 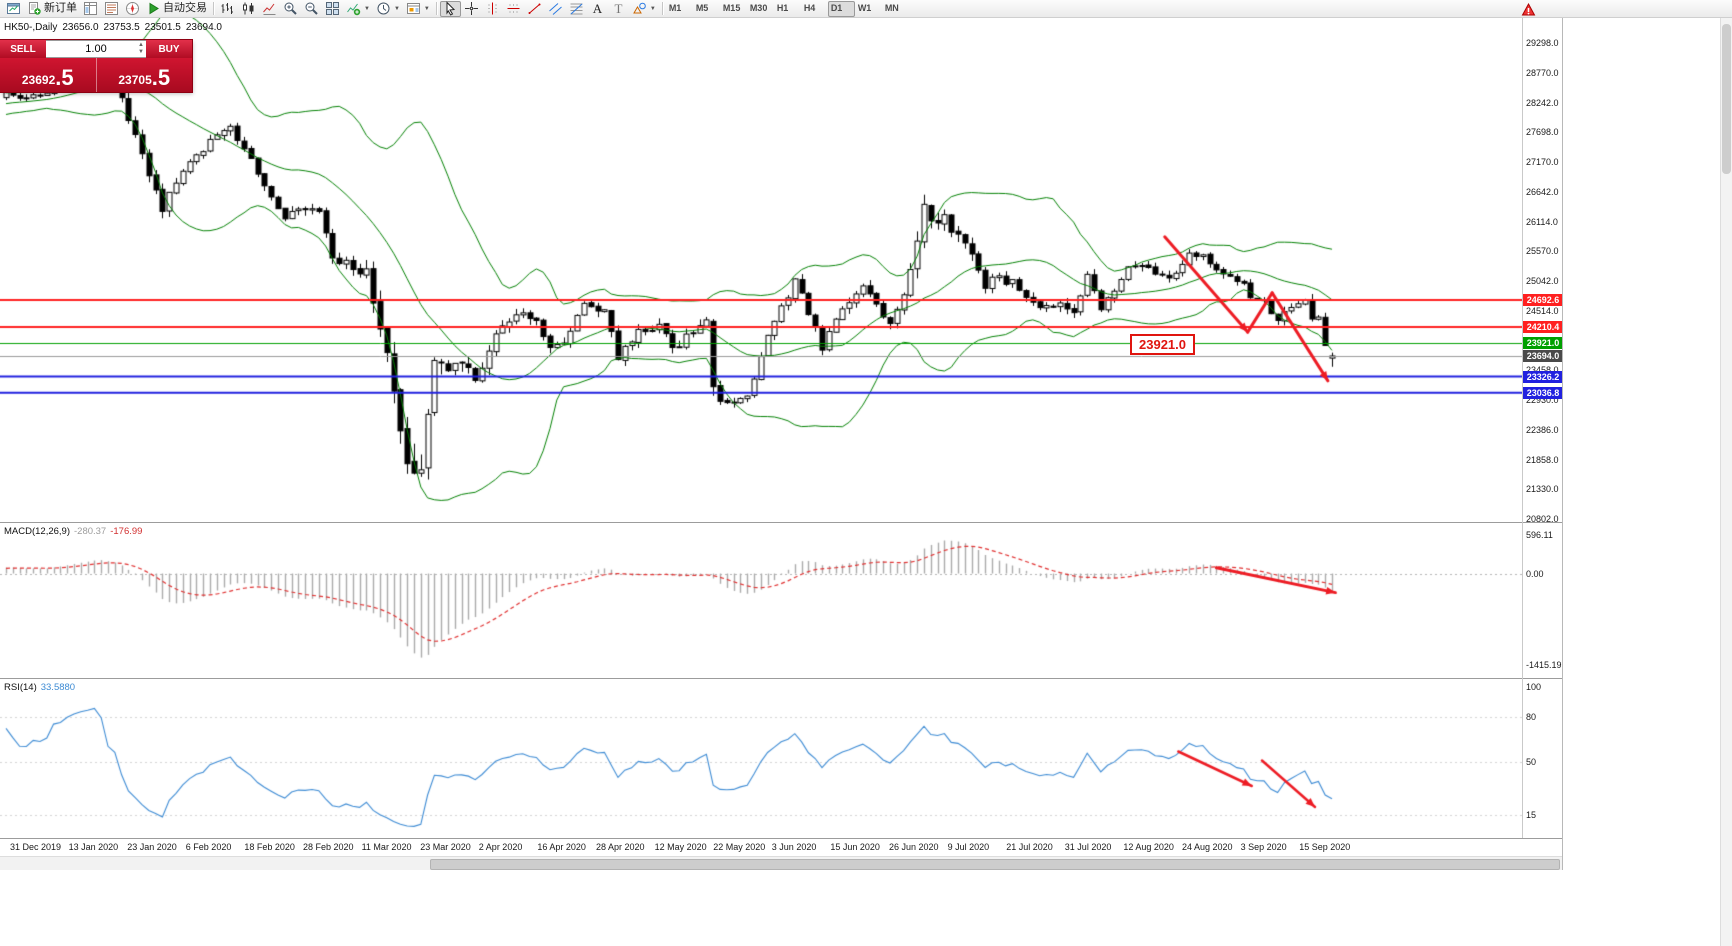 I want to click on periods-icon, so click(x=383, y=8).